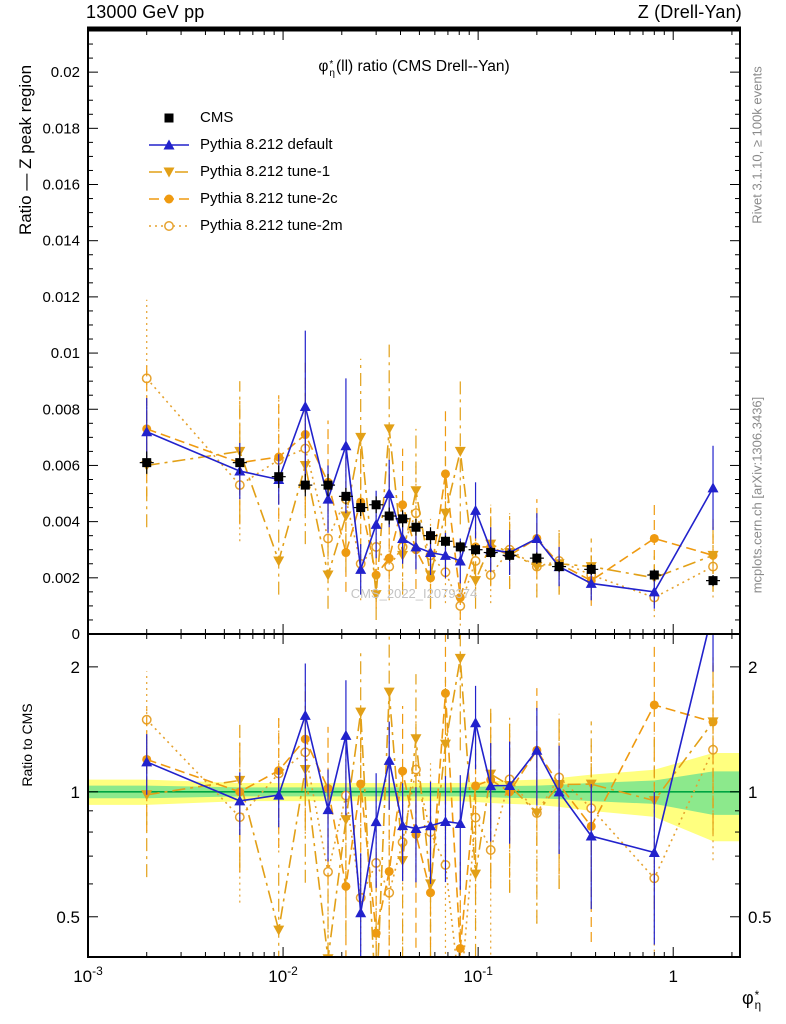 The image size is (786, 1024). Describe the element at coordinates (414, 593) in the screenshot. I see `analysis-watermark: CMS_2022_I2079374` at that location.